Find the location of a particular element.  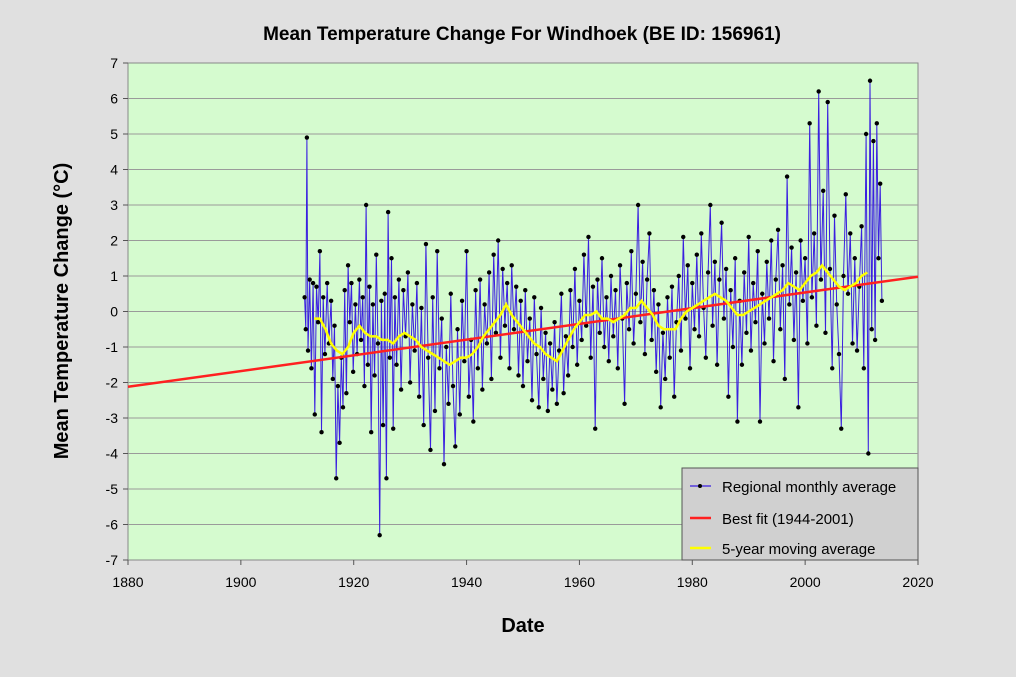

y-axis-label: Mean Temperature Change (°C) is located at coordinates (62, 311).